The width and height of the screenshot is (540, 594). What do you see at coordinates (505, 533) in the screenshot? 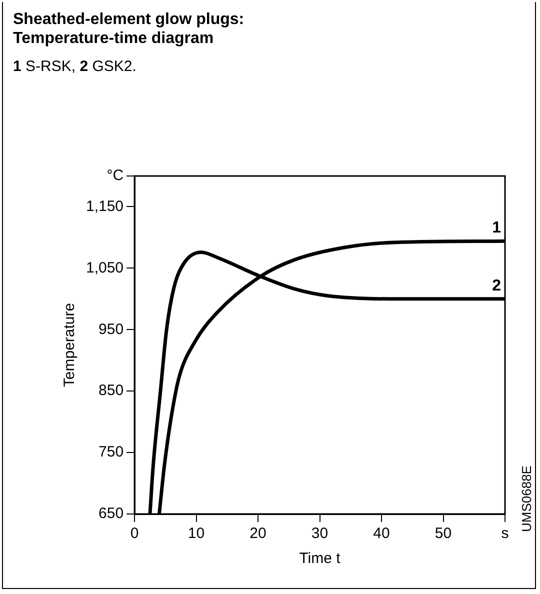
I see `x-tick-label: s` at bounding box center [505, 533].